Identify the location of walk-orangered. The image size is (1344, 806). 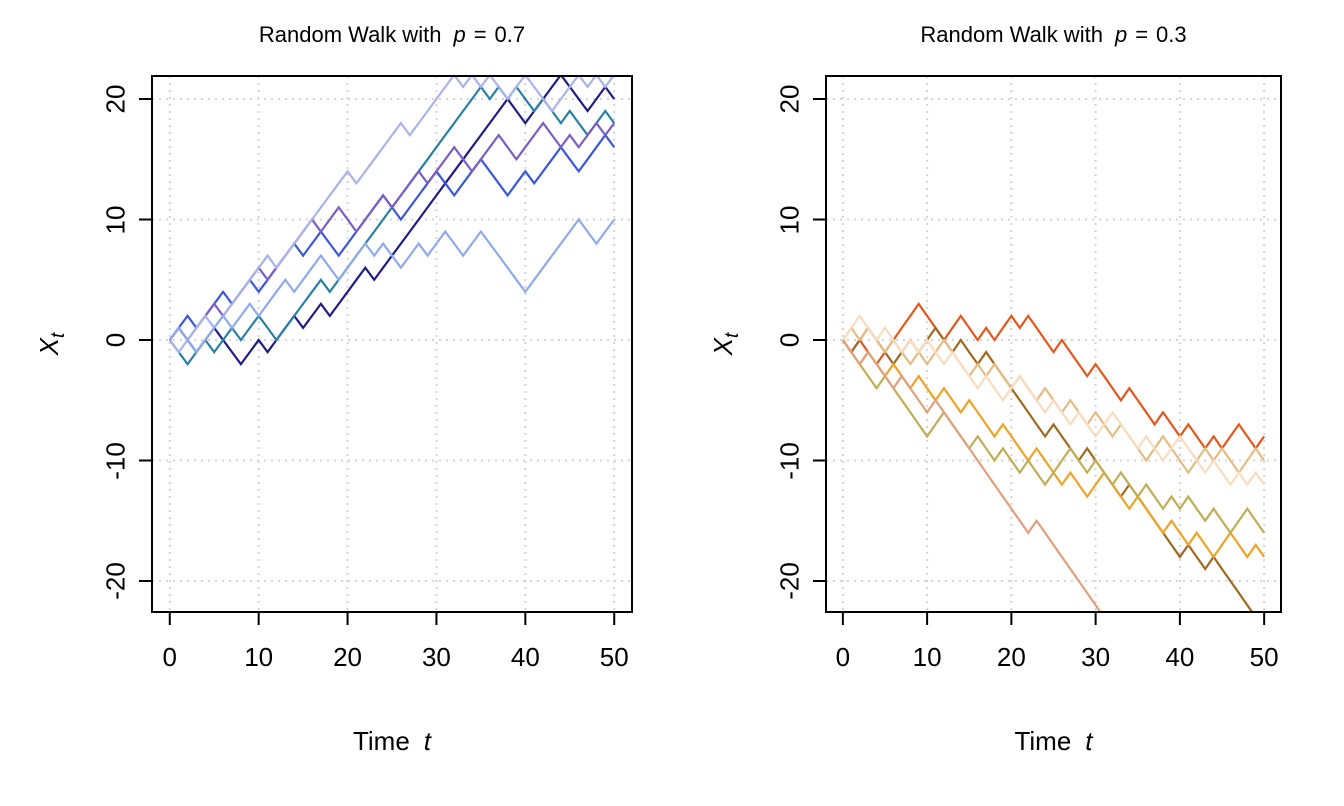
(1053, 376).